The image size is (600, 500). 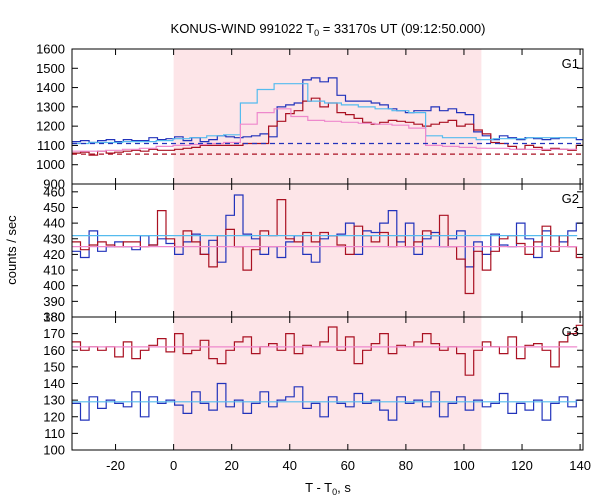 What do you see at coordinates (54, 285) in the screenshot?
I see `y-tick-label: 400` at bounding box center [54, 285].